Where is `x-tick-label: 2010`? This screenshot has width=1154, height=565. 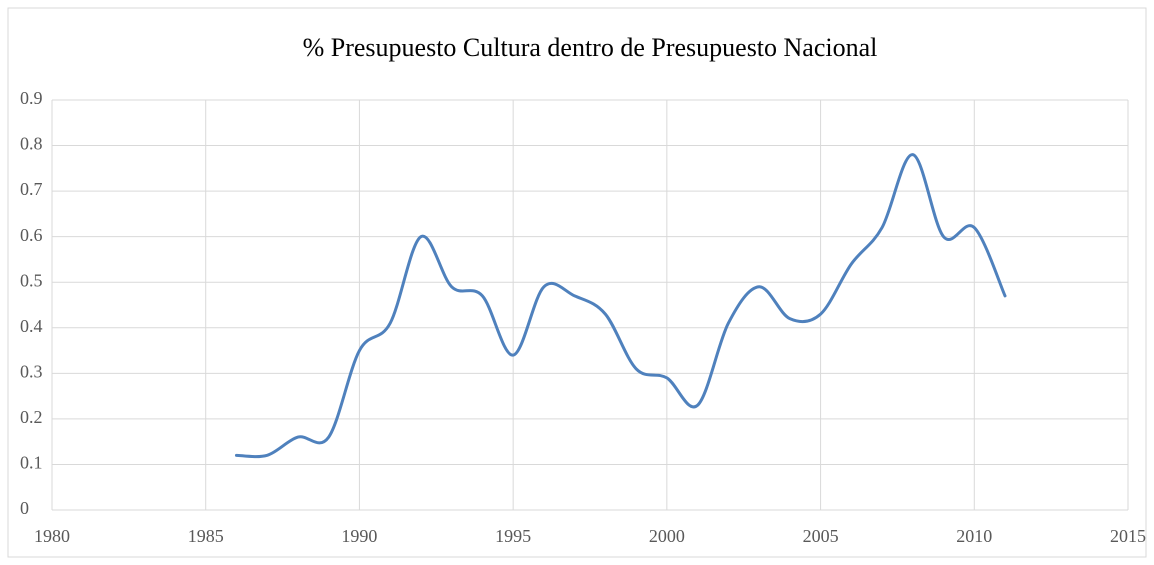
x-tick-label: 2010 is located at coordinates (974, 536).